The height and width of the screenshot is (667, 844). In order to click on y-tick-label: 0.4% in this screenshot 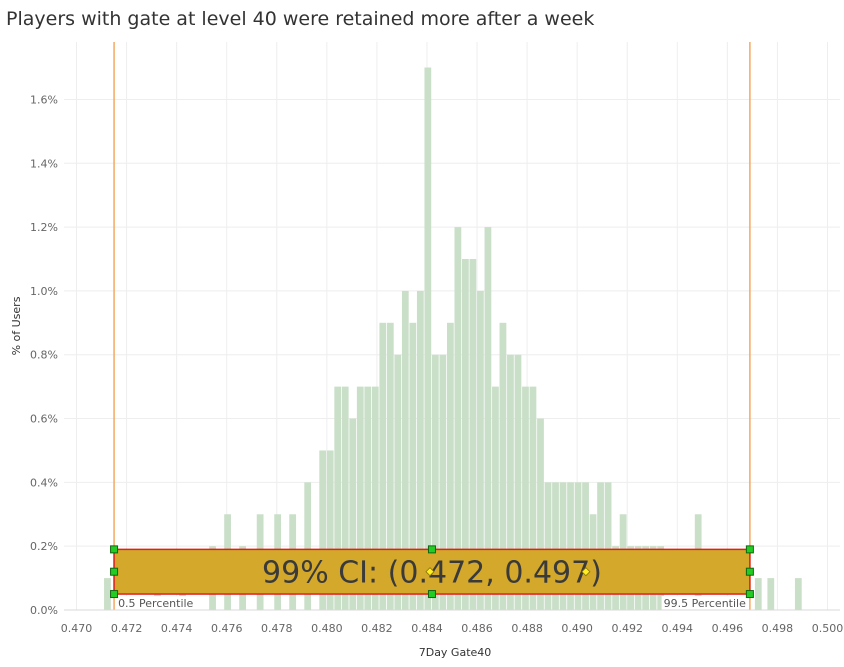, I will do `click(44, 482)`.